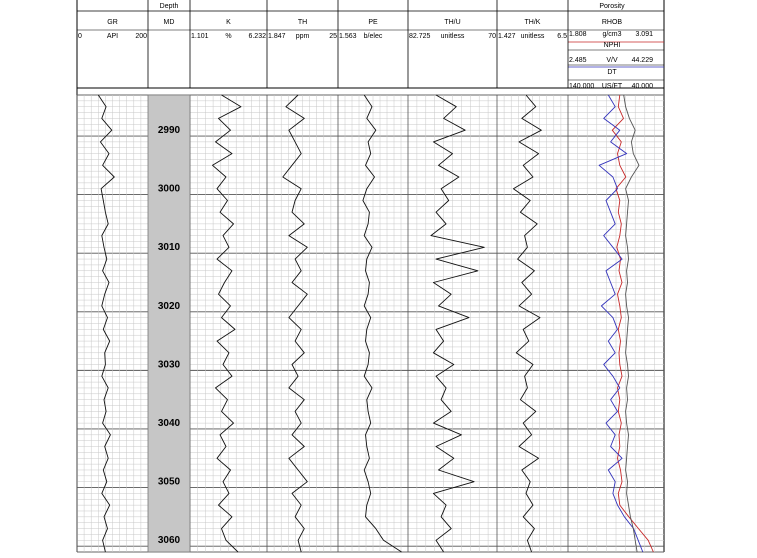 The height and width of the screenshot is (558, 757). Describe the element at coordinates (228, 22) in the screenshot. I see `track-curve-k: K` at that location.